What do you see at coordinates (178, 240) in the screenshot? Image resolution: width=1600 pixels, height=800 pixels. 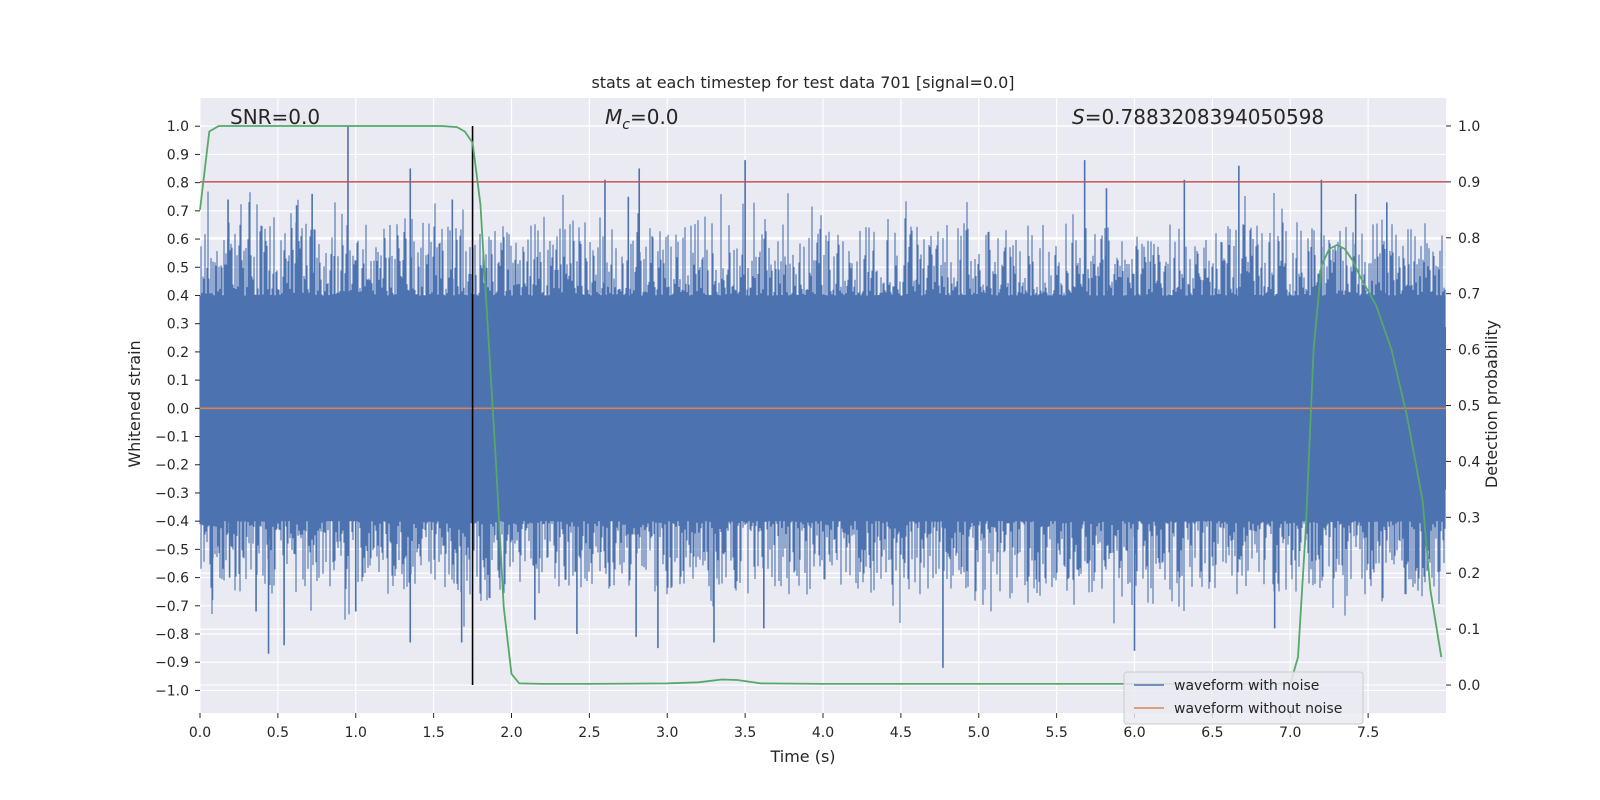 I see `y-tick-label: 0.6` at bounding box center [178, 240].